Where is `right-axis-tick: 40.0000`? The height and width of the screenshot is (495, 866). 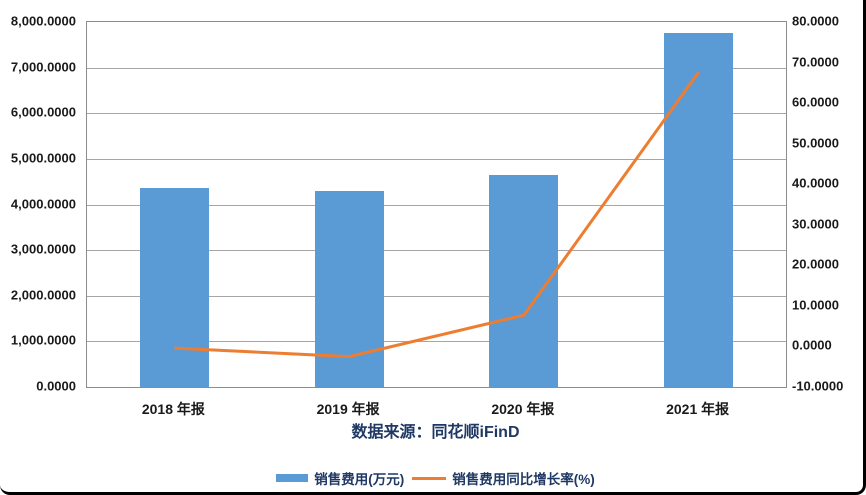
right-axis-tick: 40.0000 is located at coordinates (815, 183).